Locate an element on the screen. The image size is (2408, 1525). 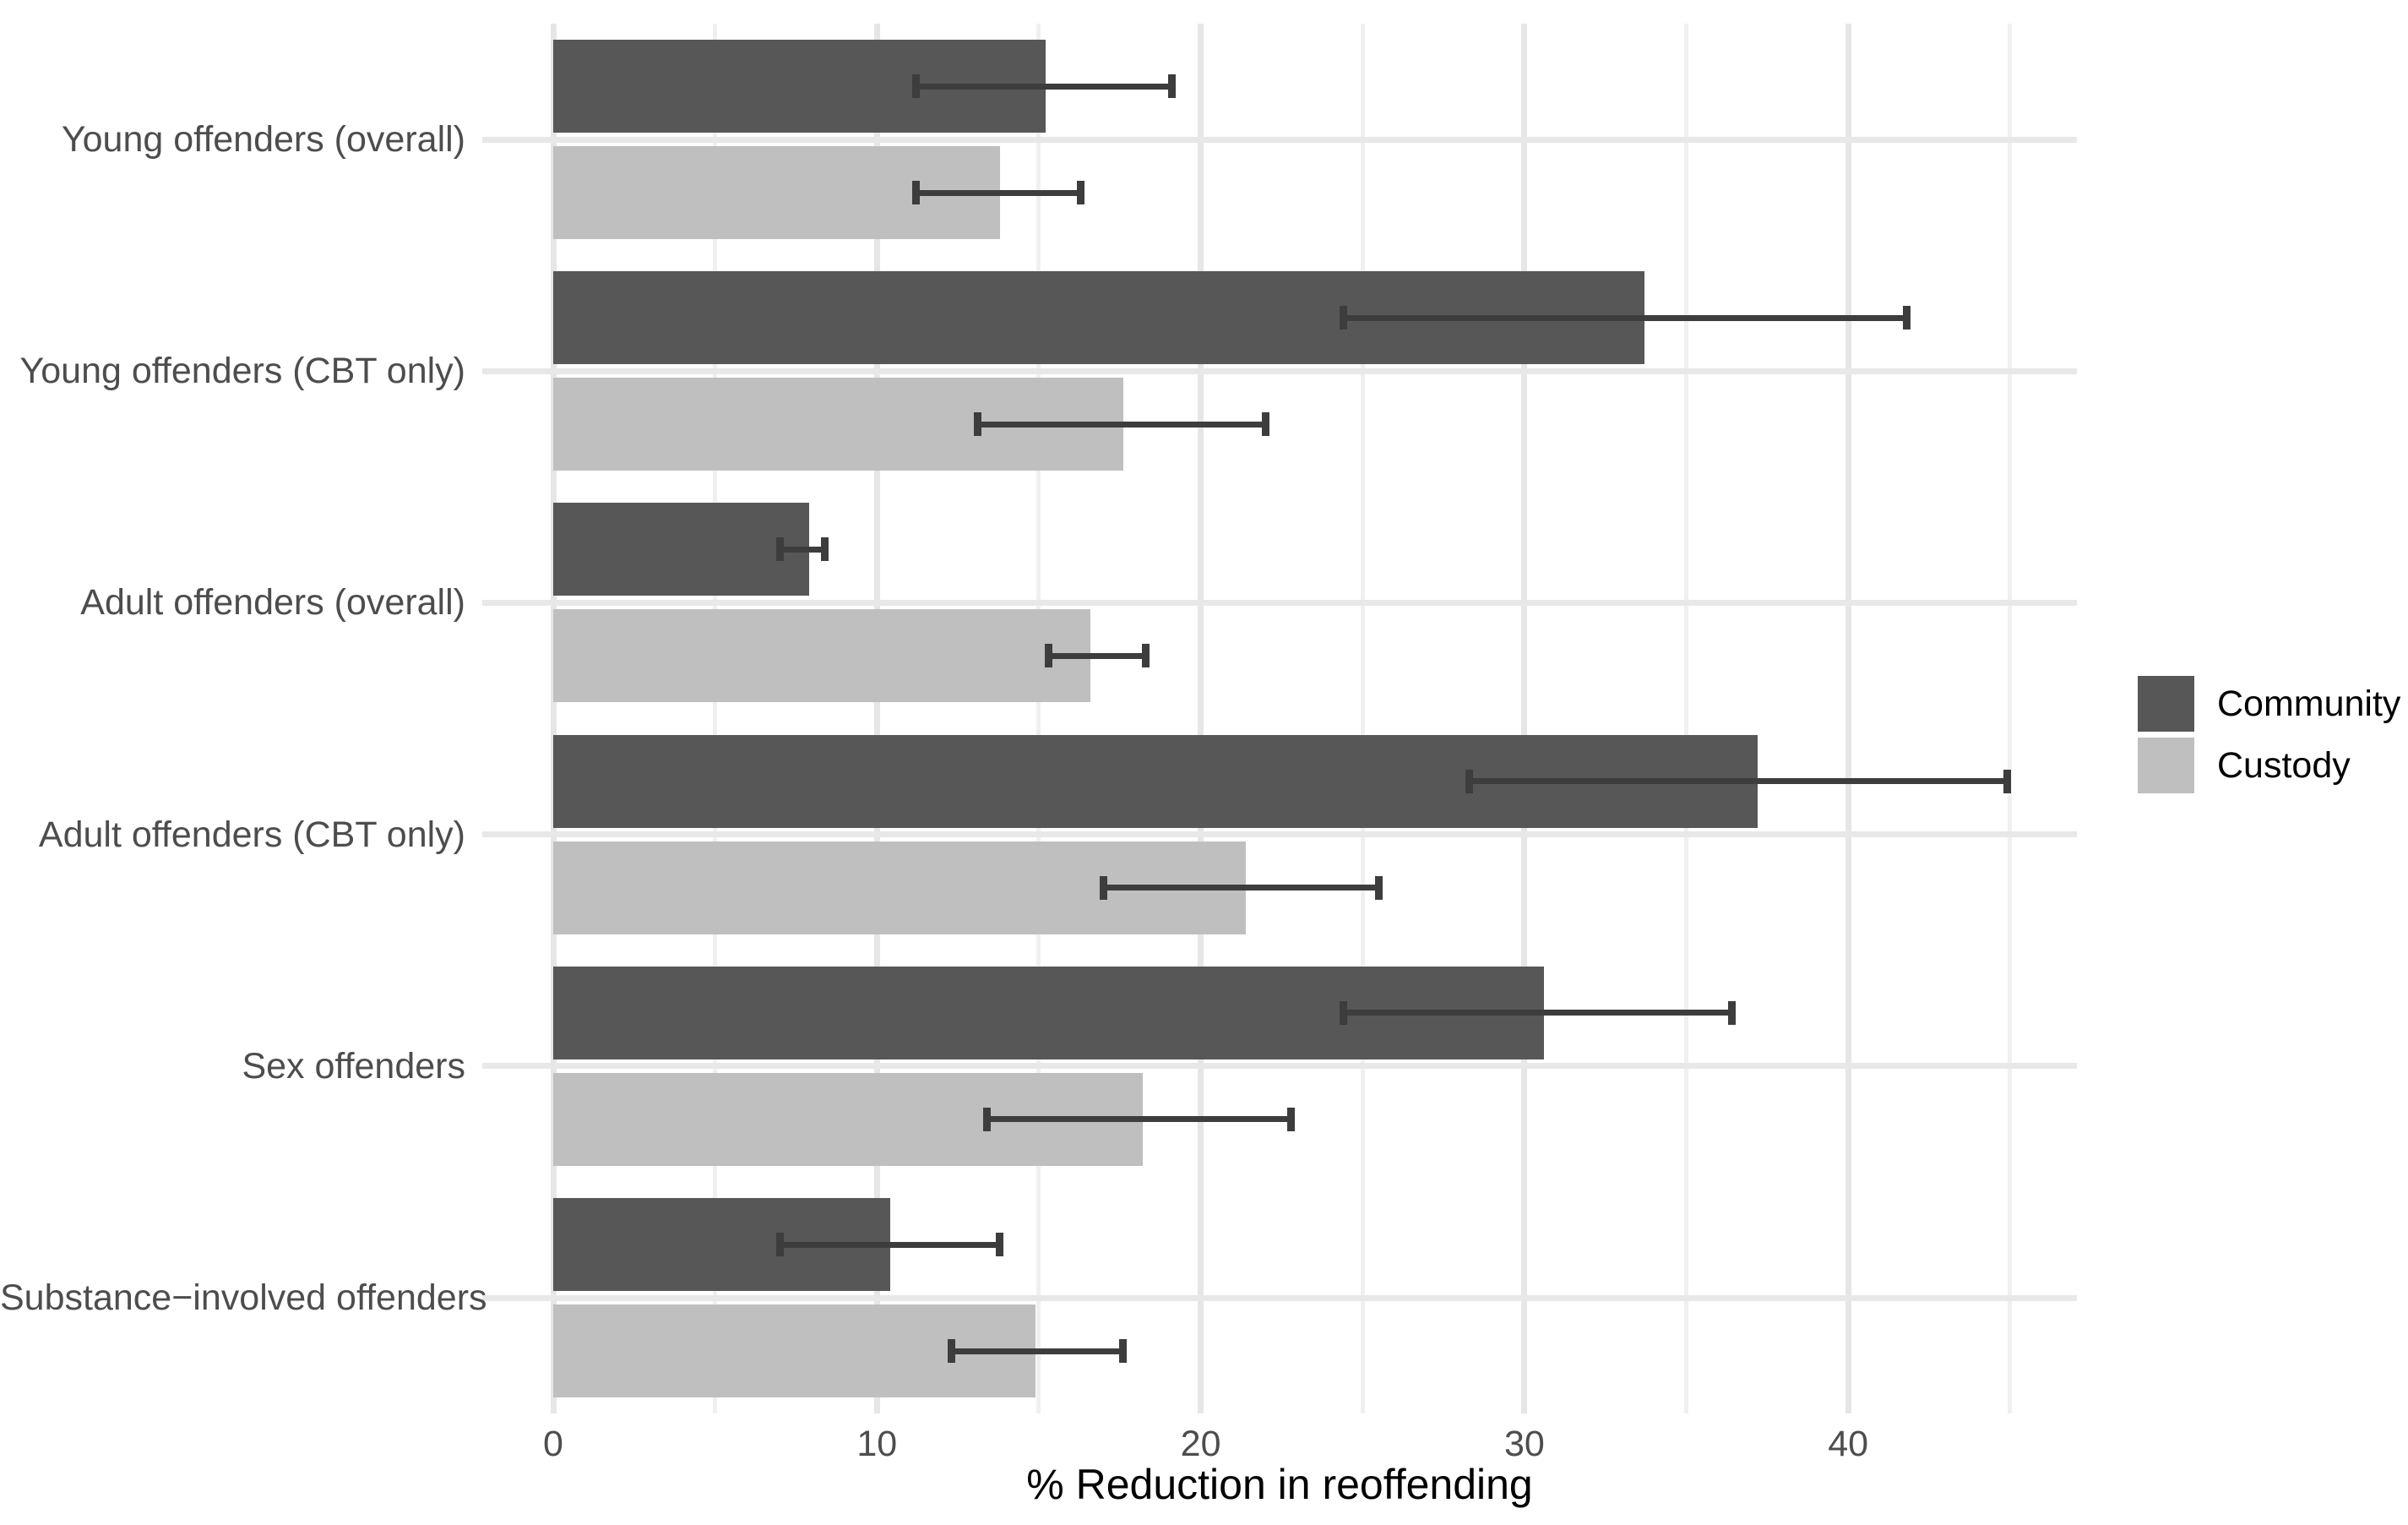
legend-label-community: Community is located at coordinates (2309, 704).